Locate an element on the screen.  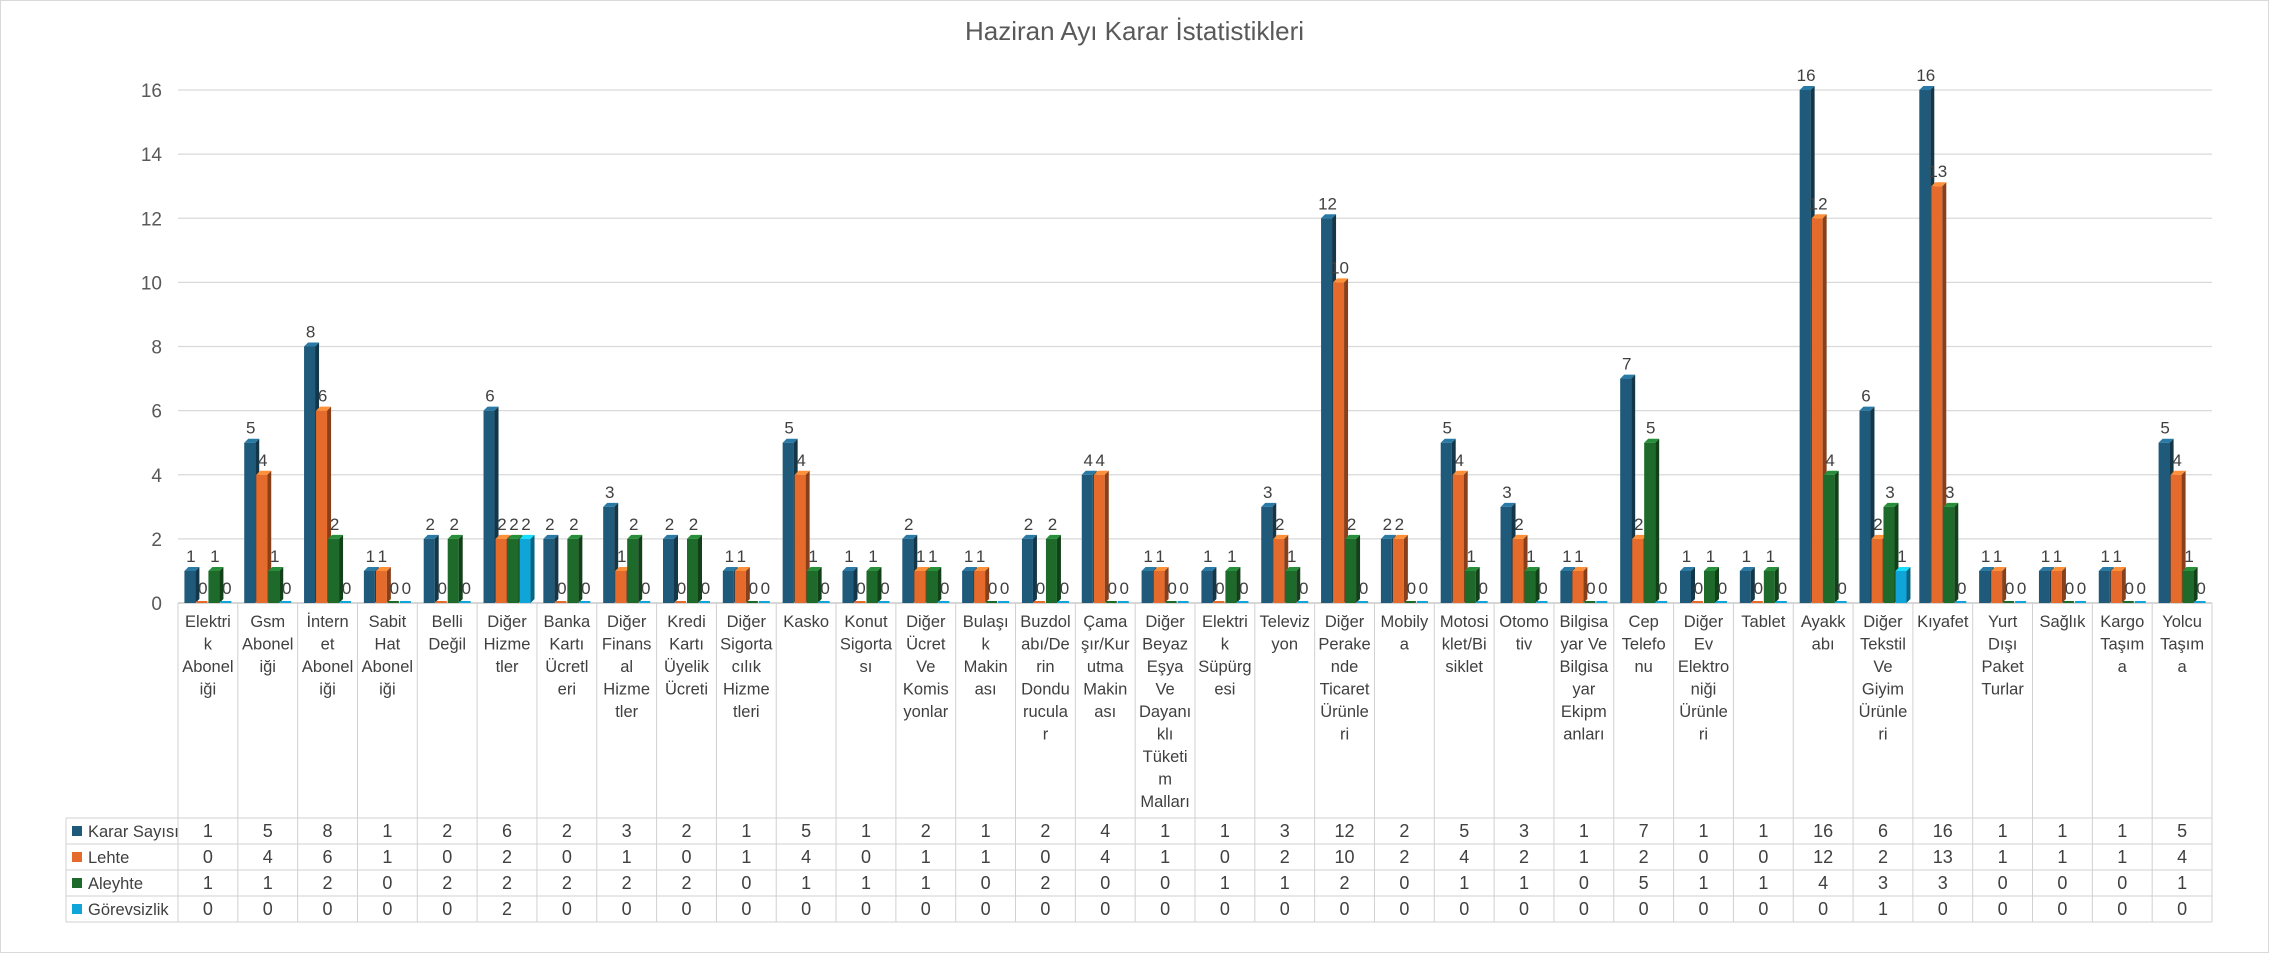
category-label: a is located at coordinates (1405, 645).